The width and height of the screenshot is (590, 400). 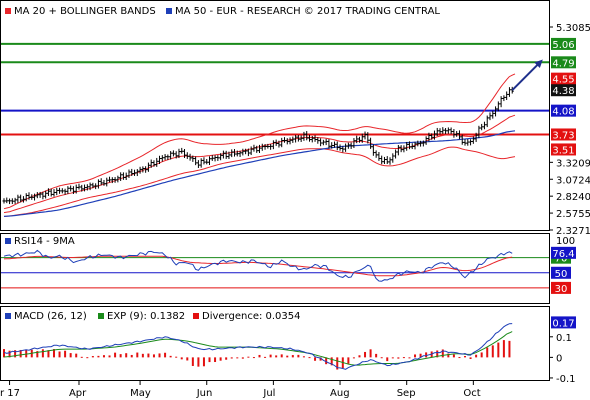 What do you see at coordinates (101, 316) in the screenshot?
I see `legend-exp-swatch` at bounding box center [101, 316].